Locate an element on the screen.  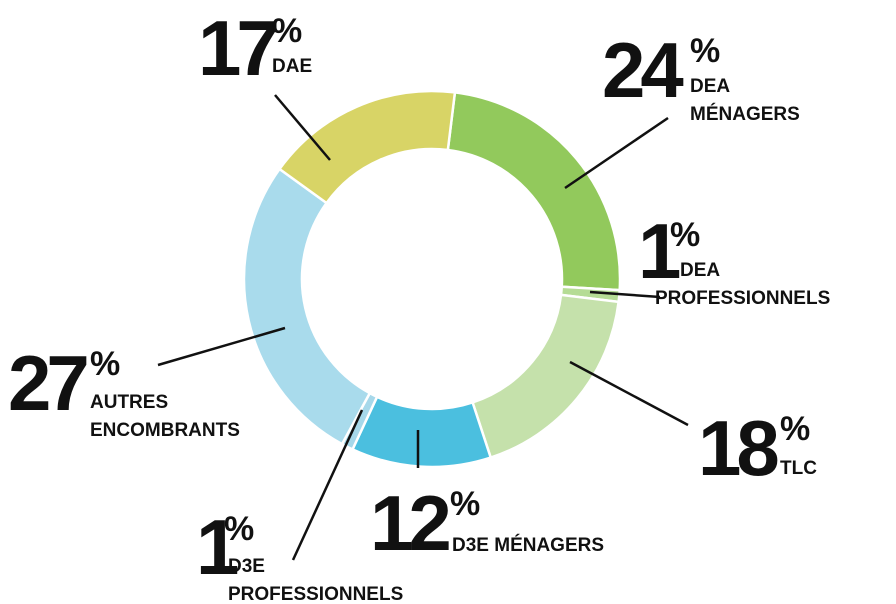
category-label: MÉNAGERS is located at coordinates (745, 114).